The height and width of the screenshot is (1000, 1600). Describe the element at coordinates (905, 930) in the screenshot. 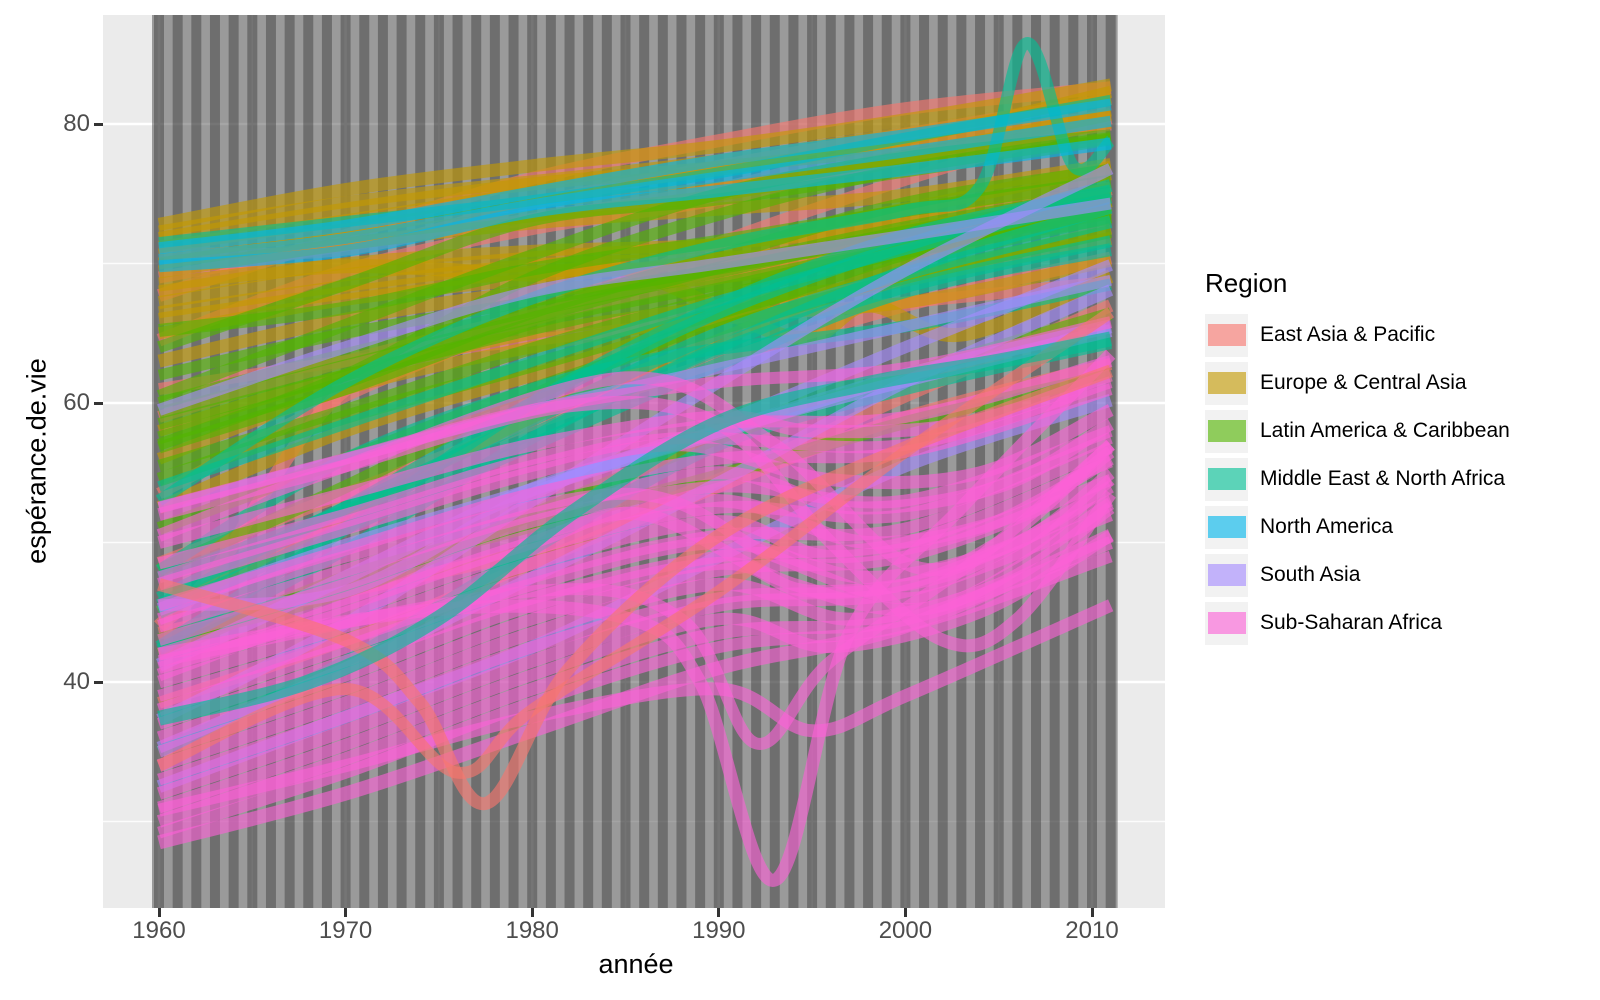

I see `x-tick-label: 2000` at that location.